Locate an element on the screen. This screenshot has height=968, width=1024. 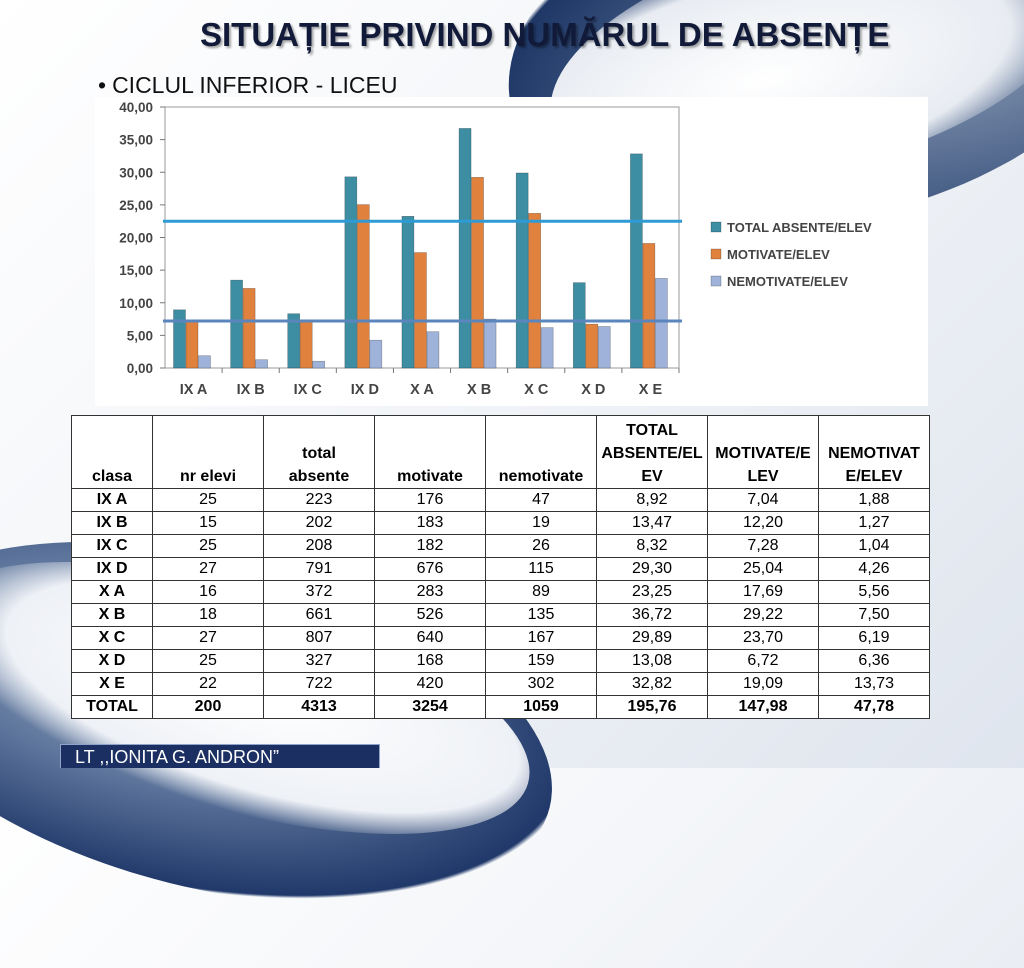
header-line: nr elevi is located at coordinates (208, 476).